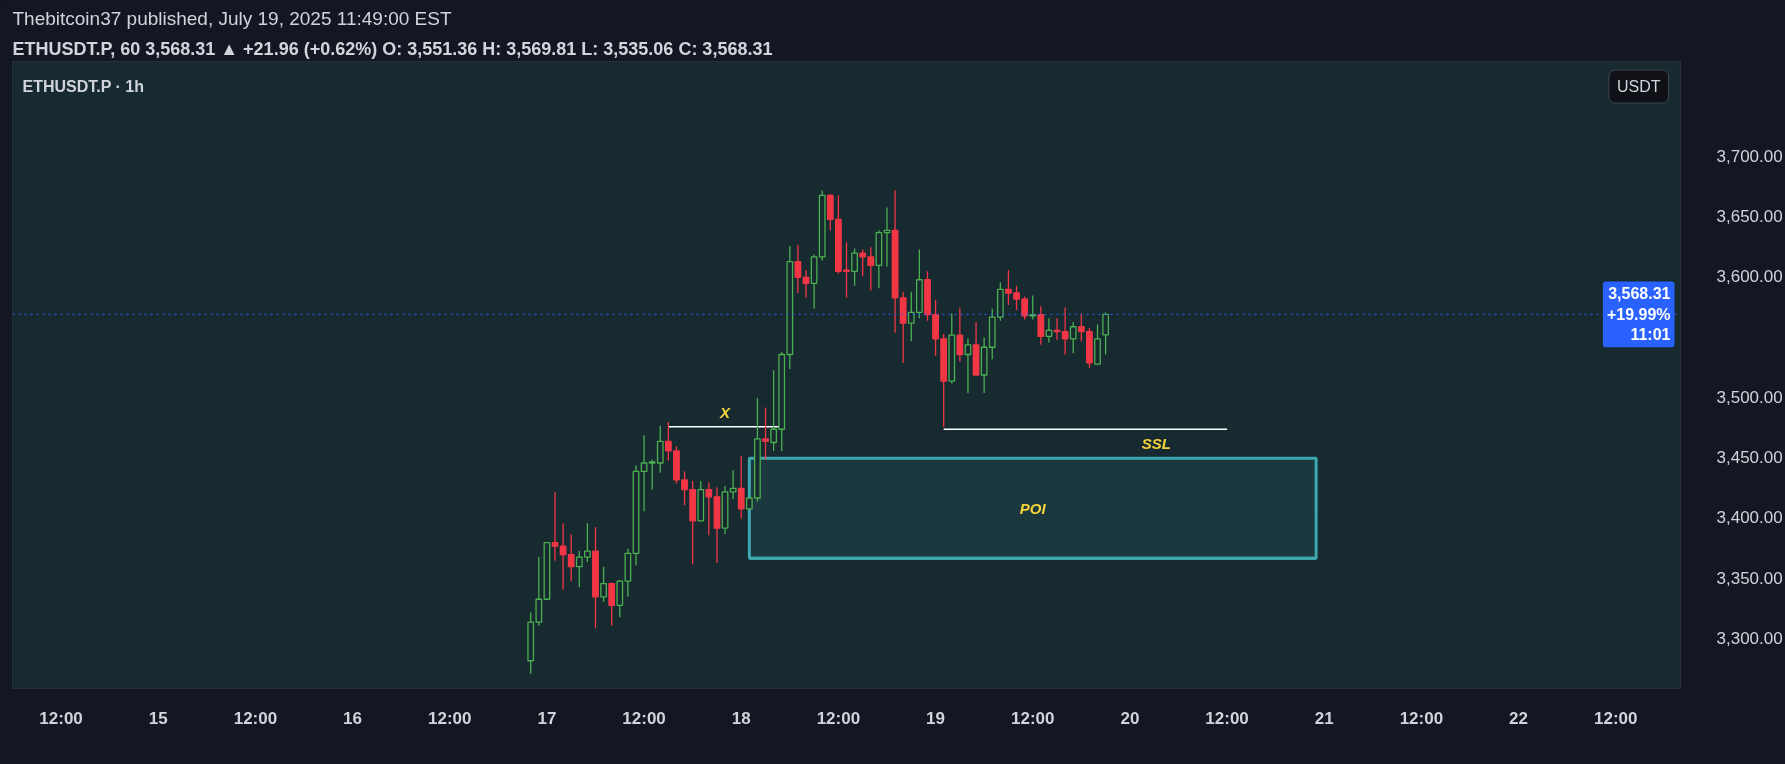 This screenshot has height=764, width=1785. I want to click on y-tick-label: 3,600.00, so click(1749, 277).